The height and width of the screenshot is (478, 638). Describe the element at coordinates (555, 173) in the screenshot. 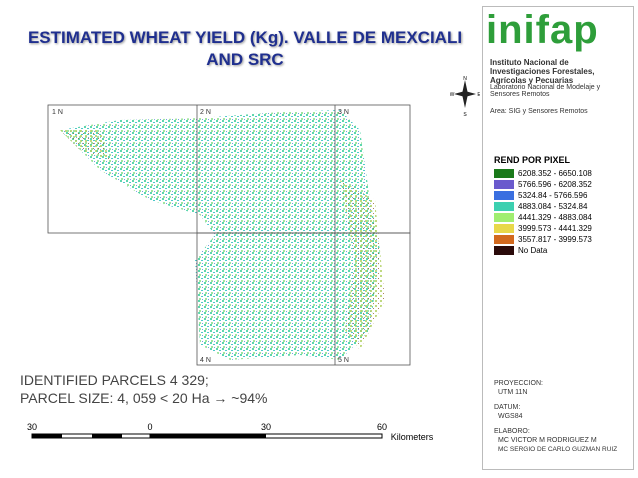

I see `legend-text: 6208.352 - 6650.108` at that location.